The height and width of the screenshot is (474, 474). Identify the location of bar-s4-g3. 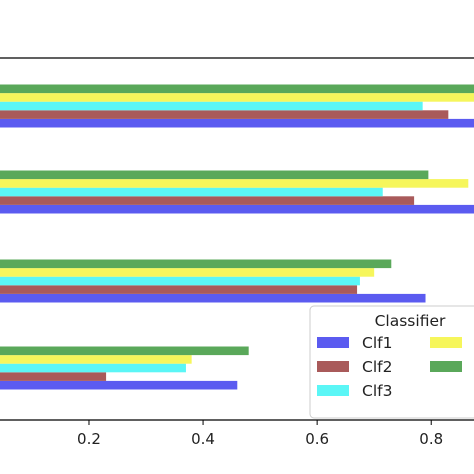
(234, 183).